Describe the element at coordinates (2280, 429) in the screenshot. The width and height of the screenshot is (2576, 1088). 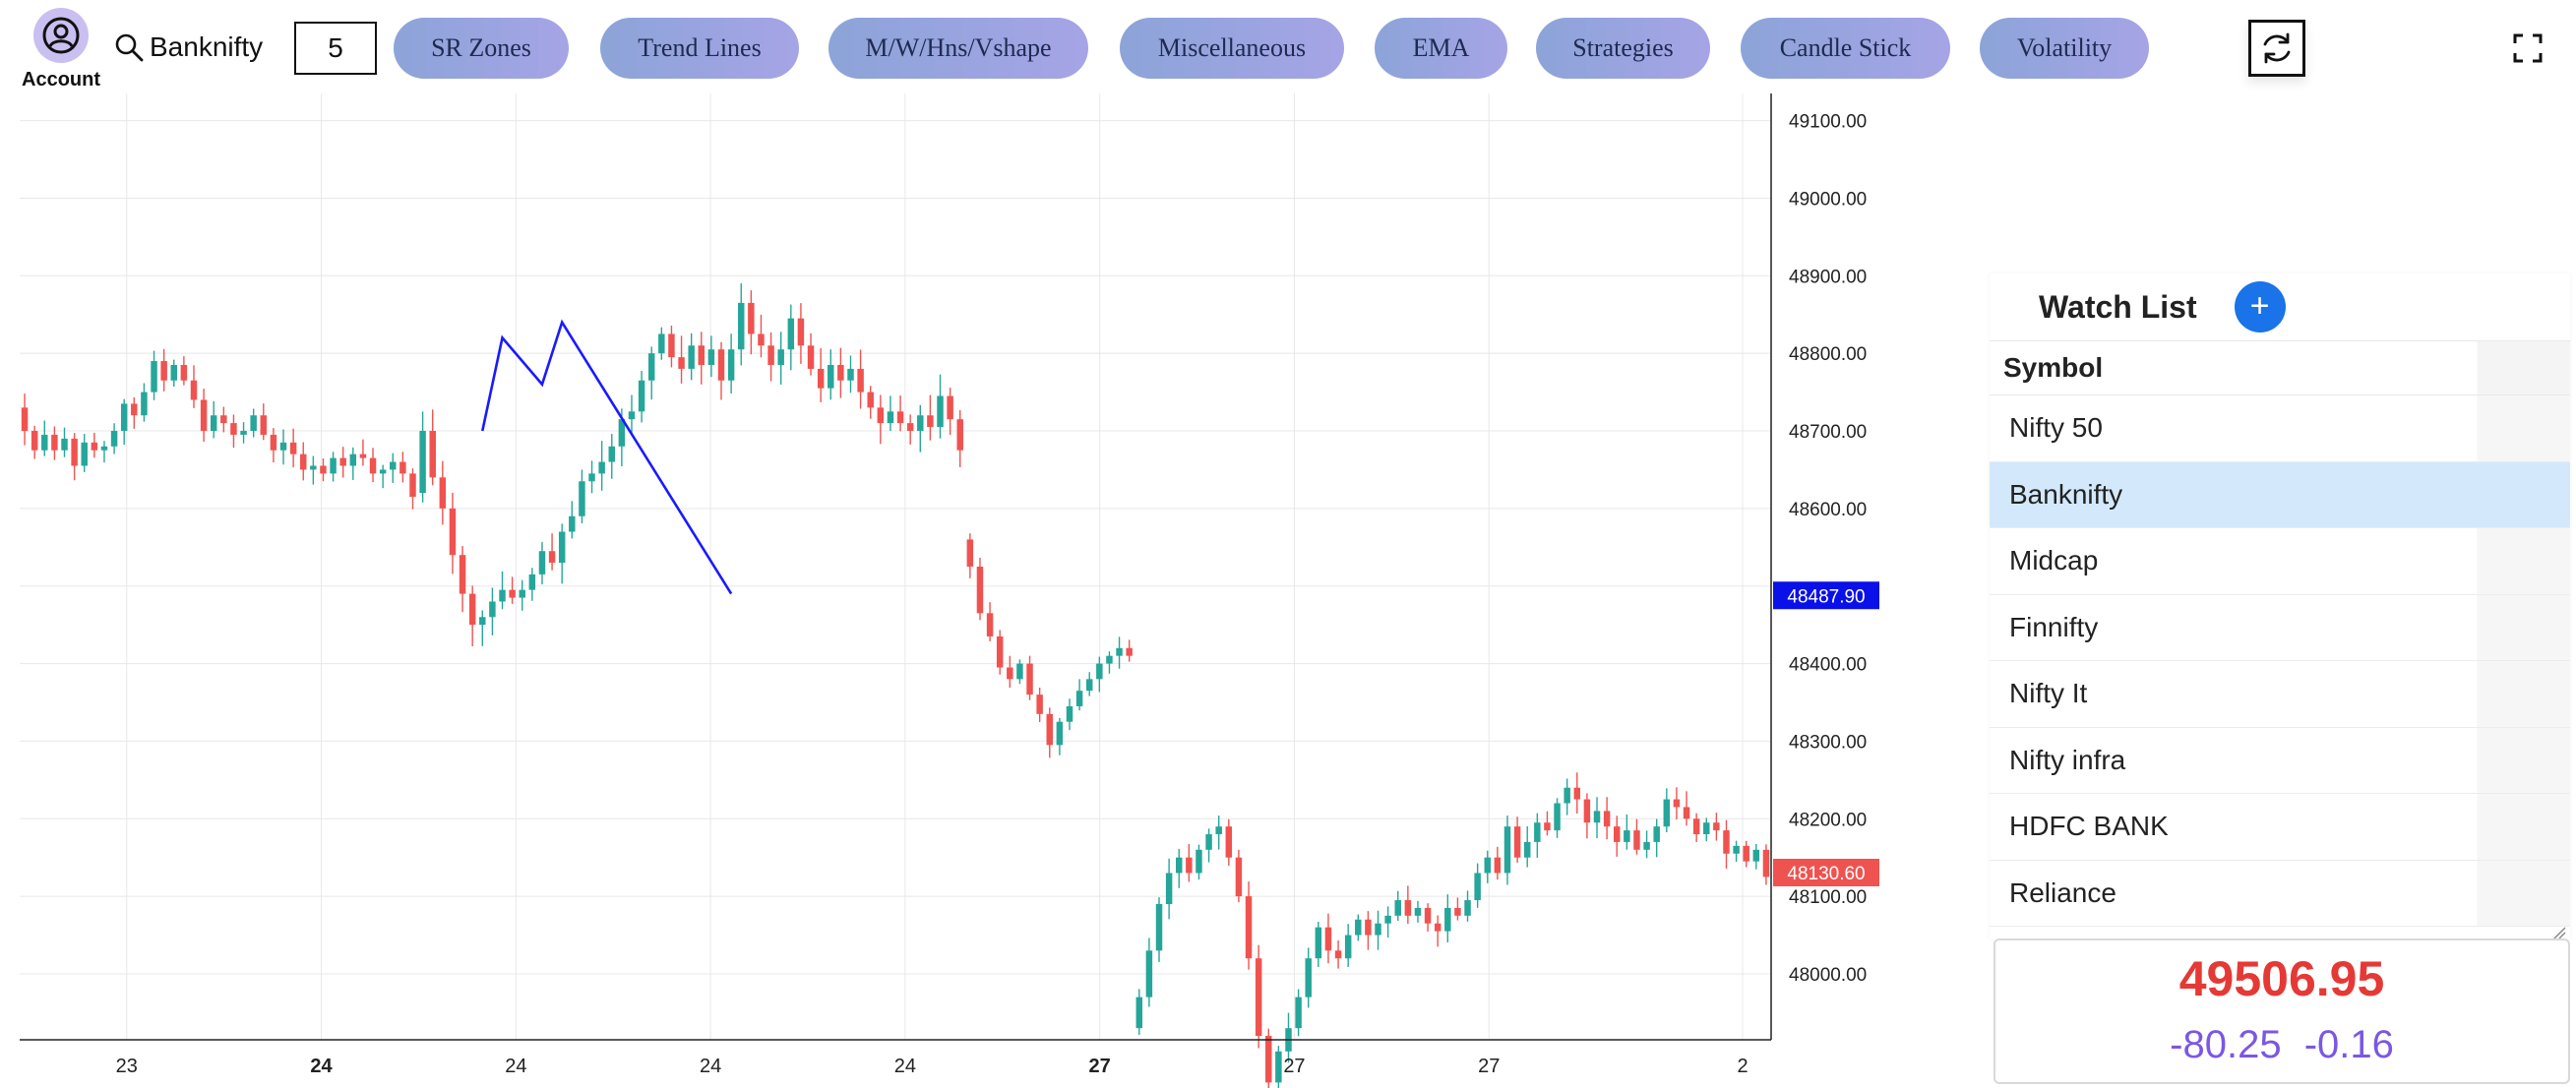
I see `watch-list-item: Nifty 50` at that location.